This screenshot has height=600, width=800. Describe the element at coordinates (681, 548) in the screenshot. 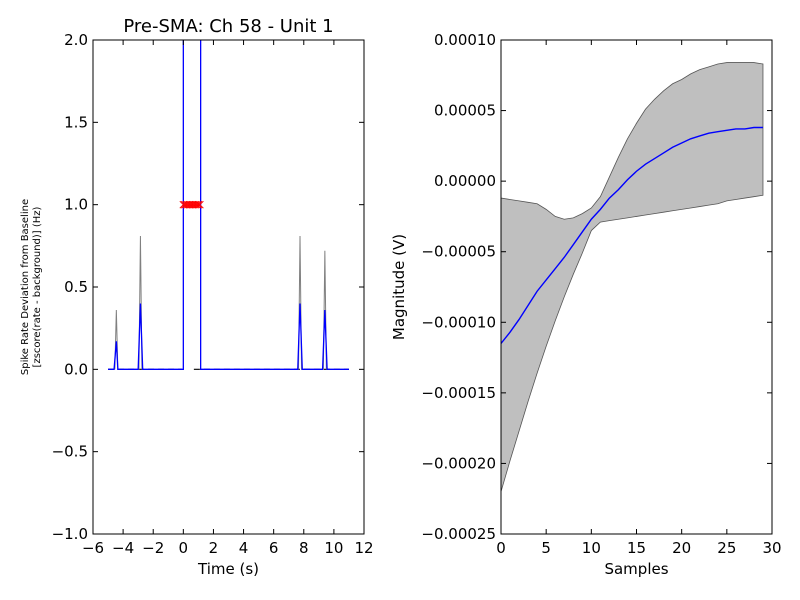

I see `x-tick-label: 20` at that location.